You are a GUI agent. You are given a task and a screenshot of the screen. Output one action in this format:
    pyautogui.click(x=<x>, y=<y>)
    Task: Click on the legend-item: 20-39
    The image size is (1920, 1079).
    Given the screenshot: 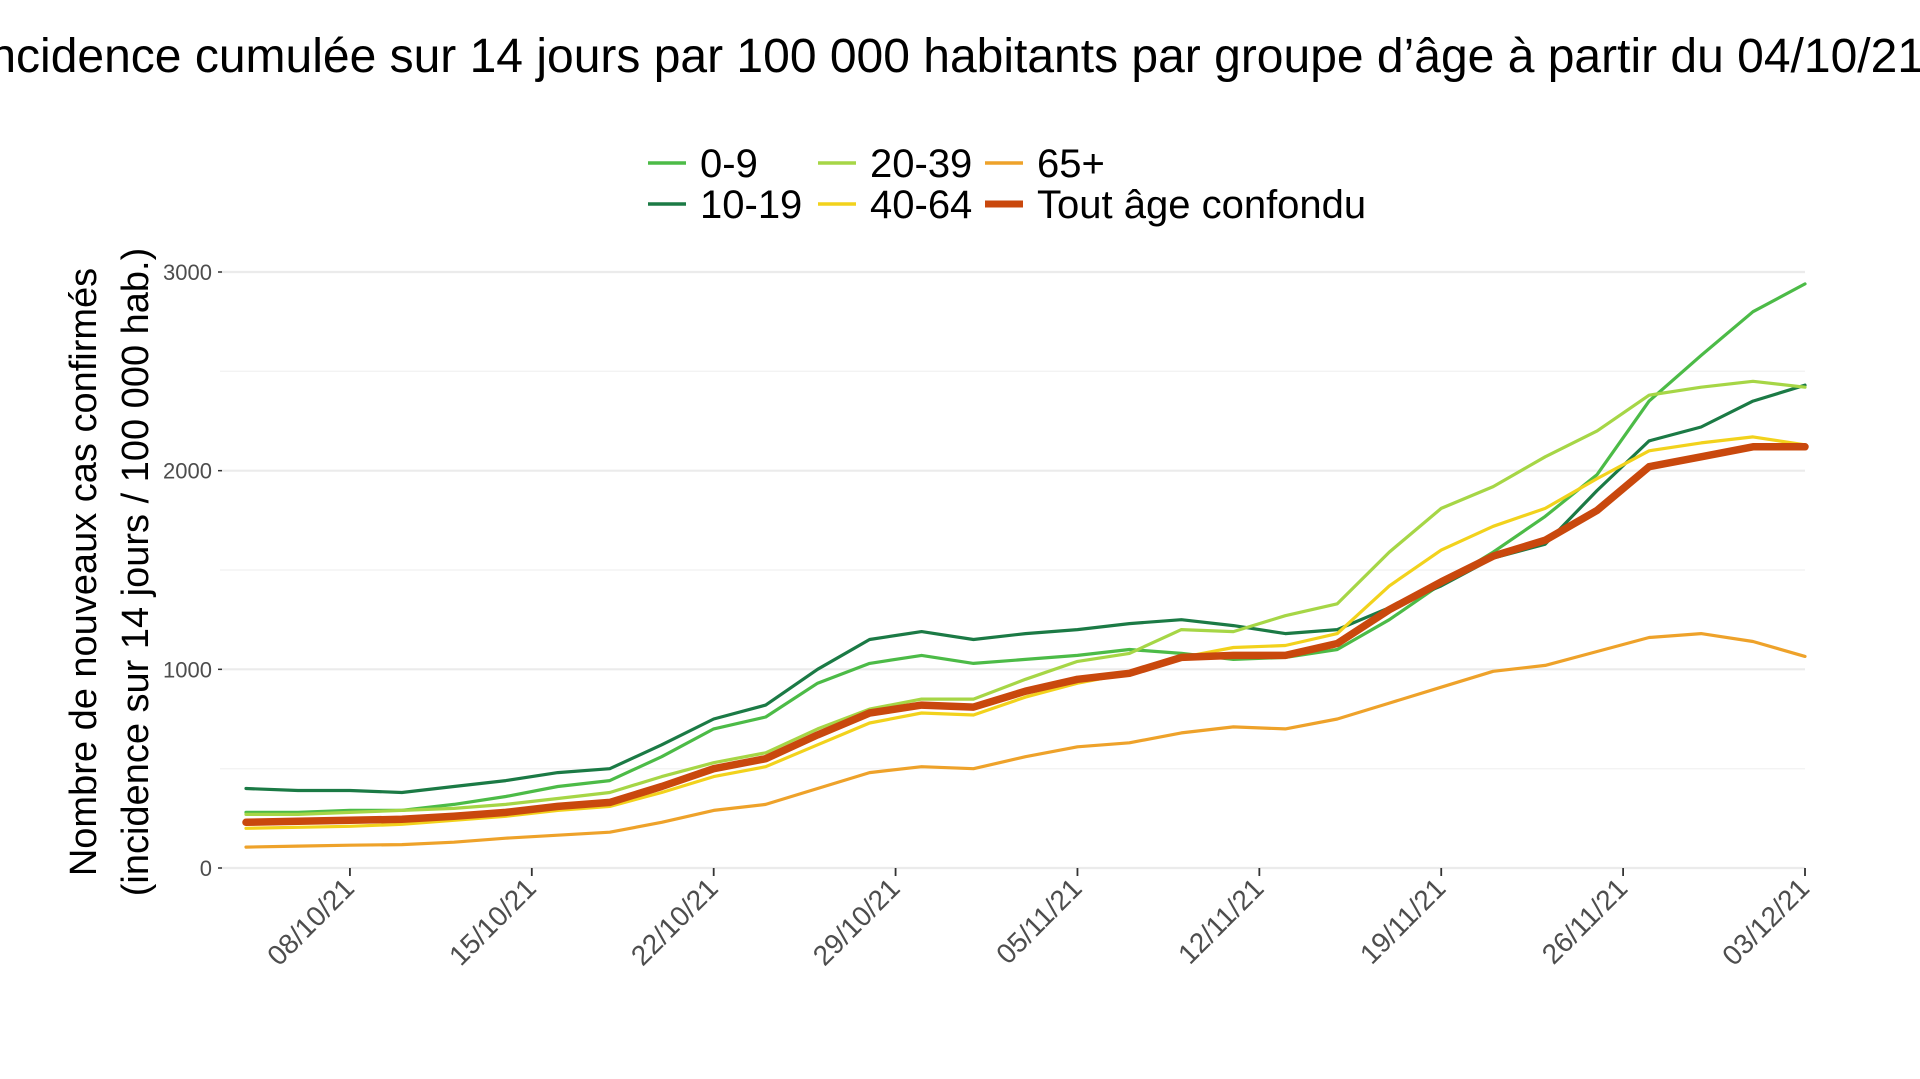 What is the action you would take?
    pyautogui.click(x=895, y=164)
    